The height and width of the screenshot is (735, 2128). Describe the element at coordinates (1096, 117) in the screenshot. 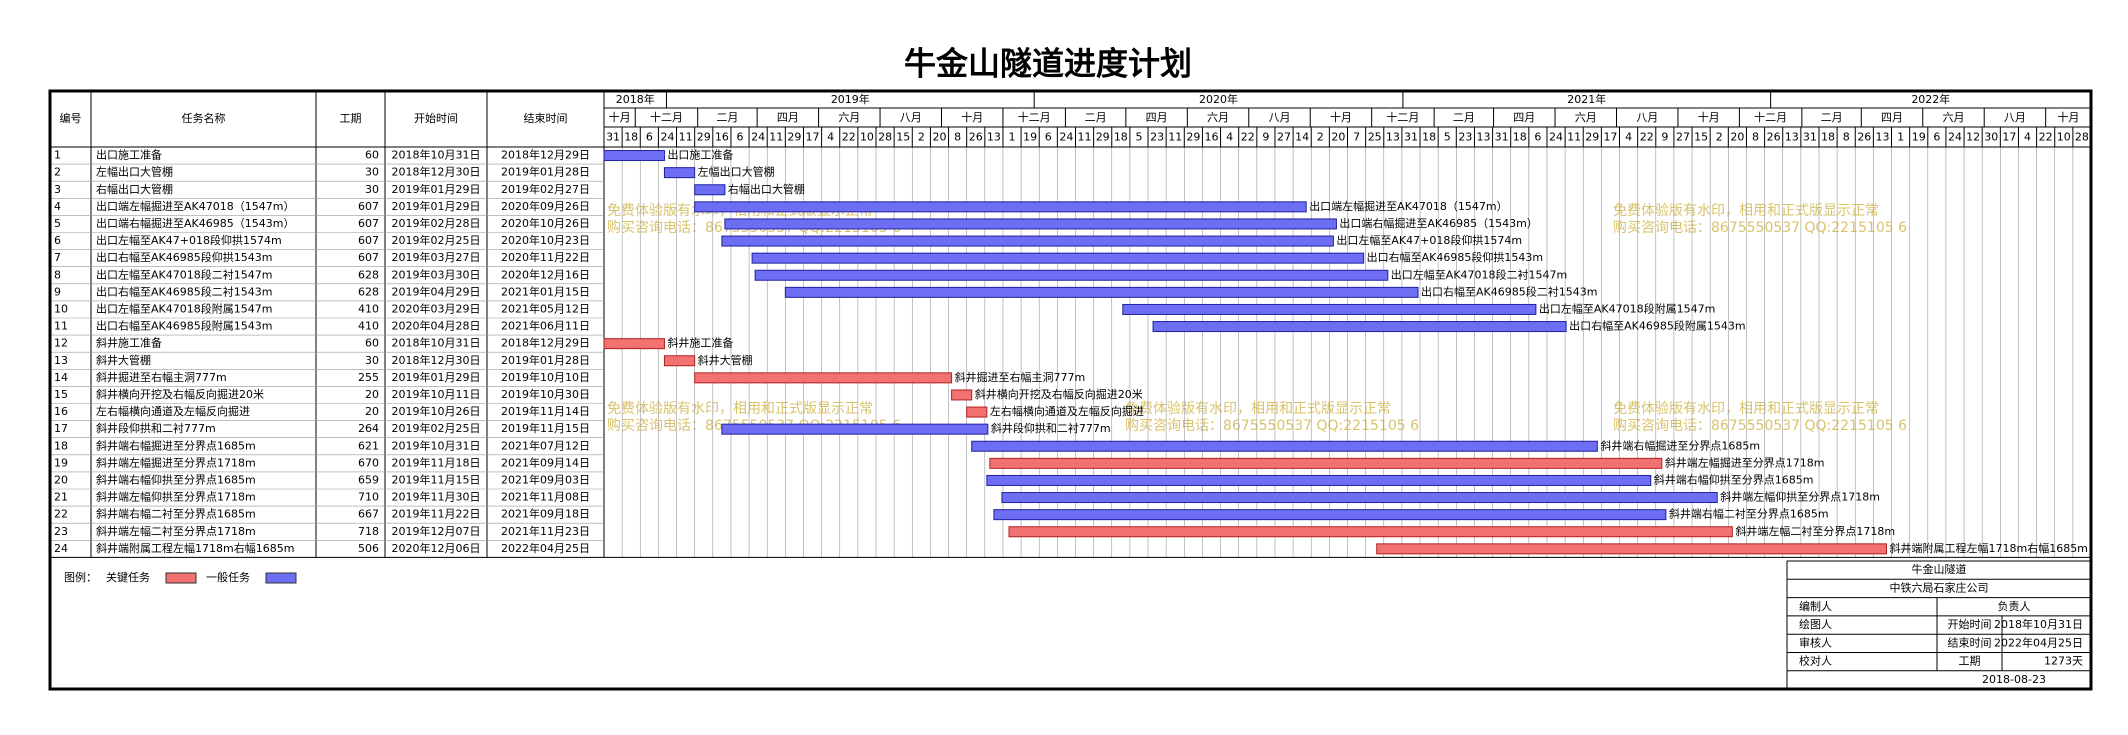

I see `month-label: 二月` at that location.